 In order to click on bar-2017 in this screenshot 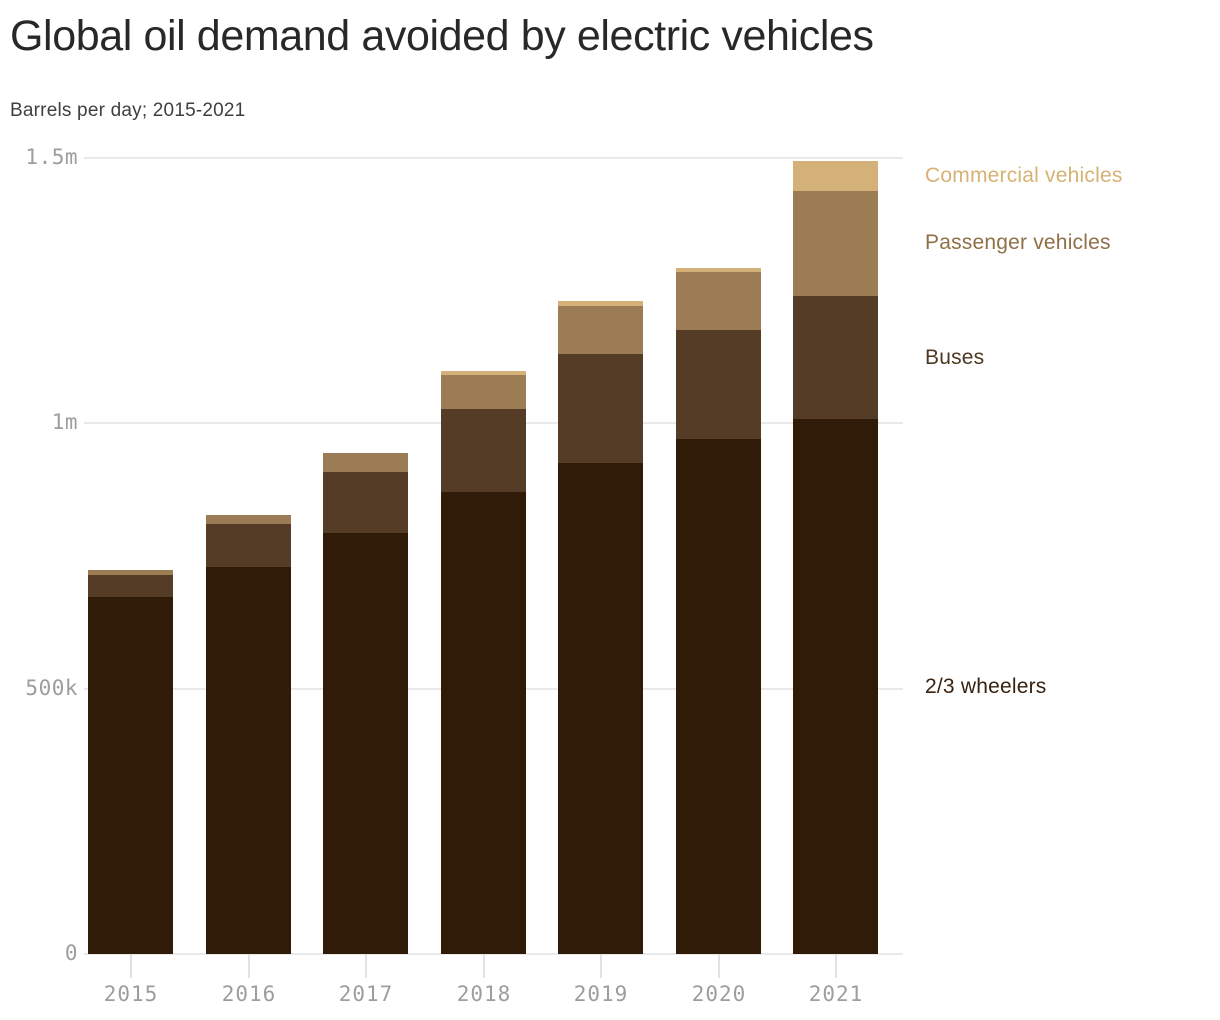, I will do `click(365, 703)`.